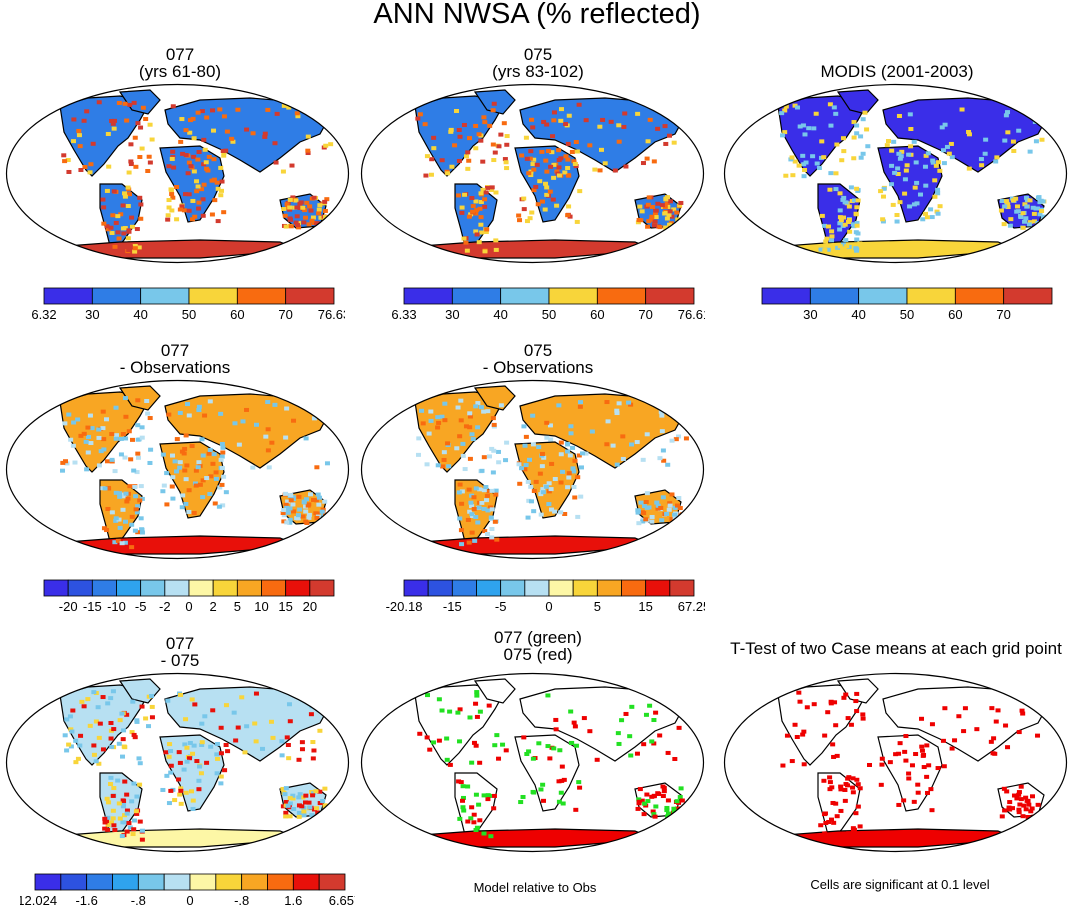 The image size is (1074, 905). I want to click on panel-title-line1: 075, so click(538, 350).